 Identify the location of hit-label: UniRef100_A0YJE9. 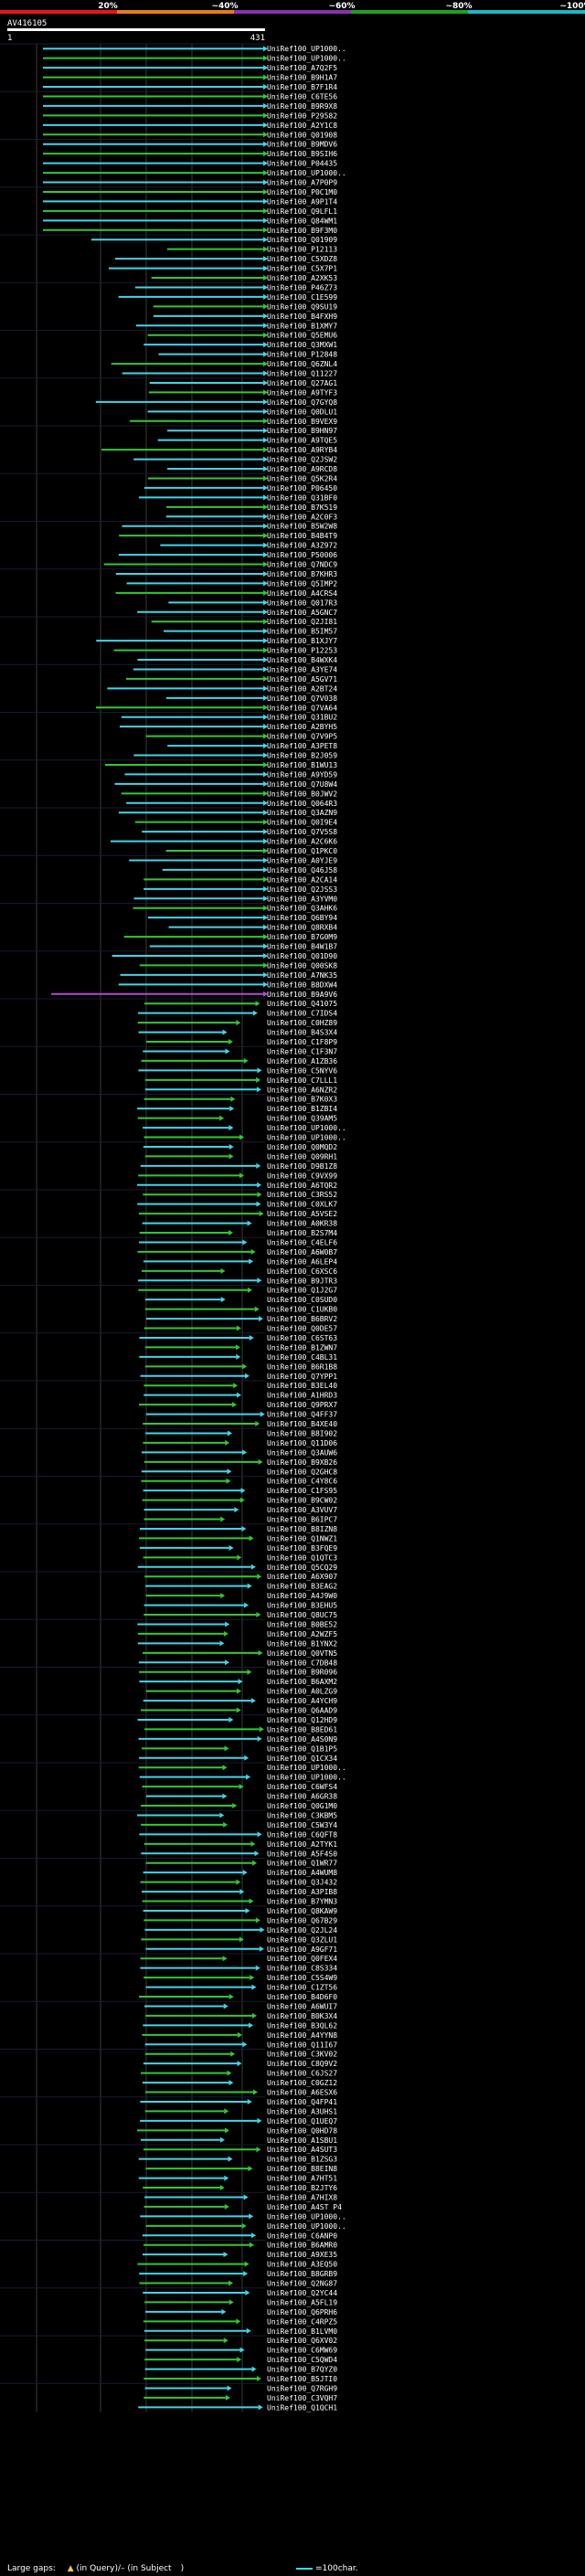
(302, 860).